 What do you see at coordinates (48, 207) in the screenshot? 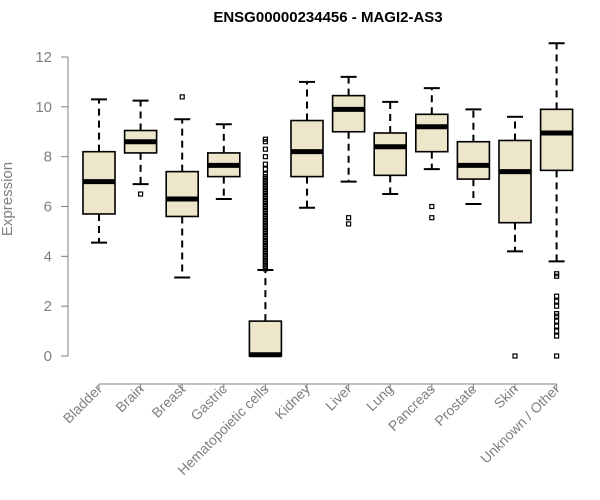
I see `y-tick-label: 6` at bounding box center [48, 207].